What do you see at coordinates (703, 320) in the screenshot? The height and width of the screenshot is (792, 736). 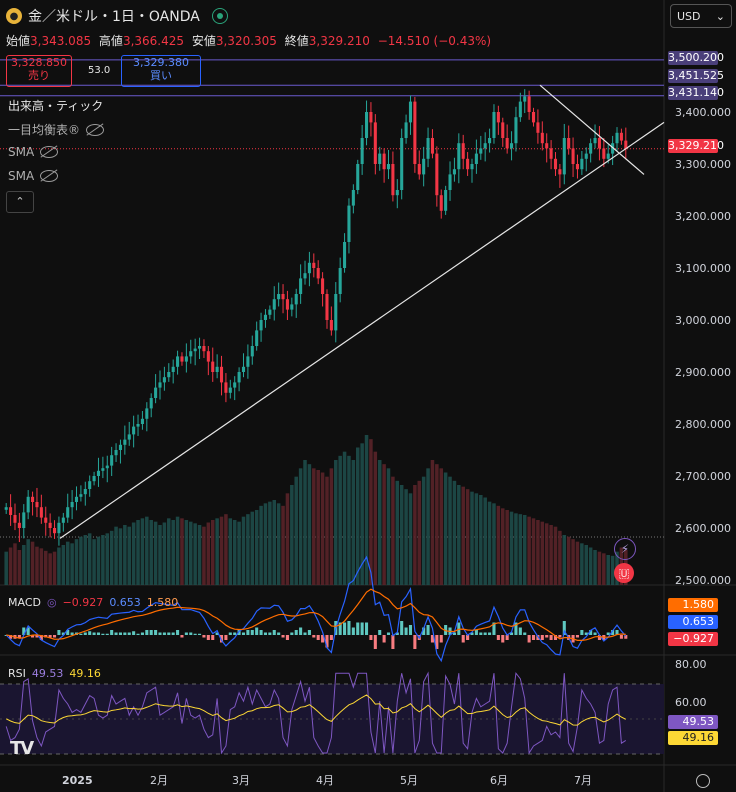 I see `price-tick-label: 3,000.000` at bounding box center [703, 320].